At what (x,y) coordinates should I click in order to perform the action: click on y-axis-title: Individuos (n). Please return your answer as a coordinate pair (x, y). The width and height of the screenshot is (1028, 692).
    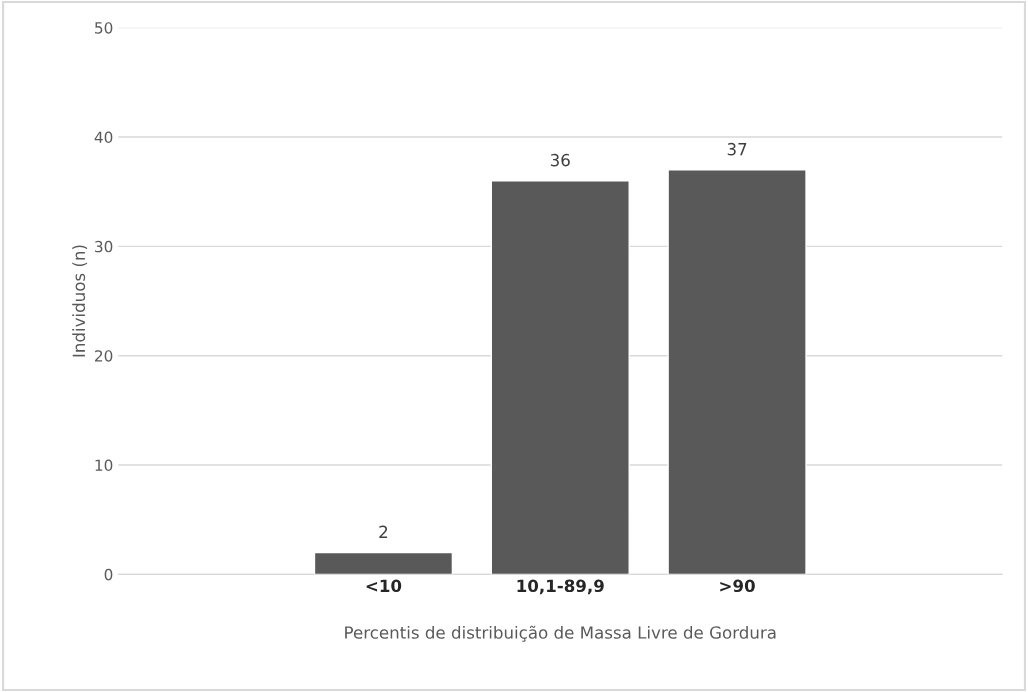
    Looking at the image, I should click on (80, 301).